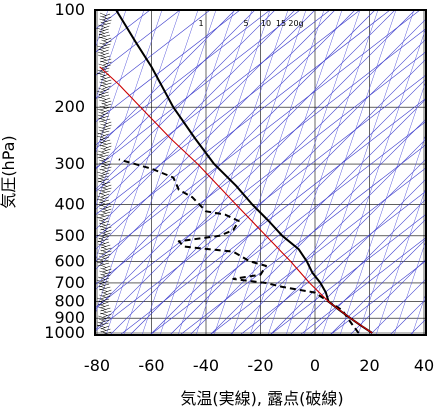 The image size is (436, 411). I want to click on x-tick-labels: -80 -60 -40 -20 0 20 40, so click(259, 365).